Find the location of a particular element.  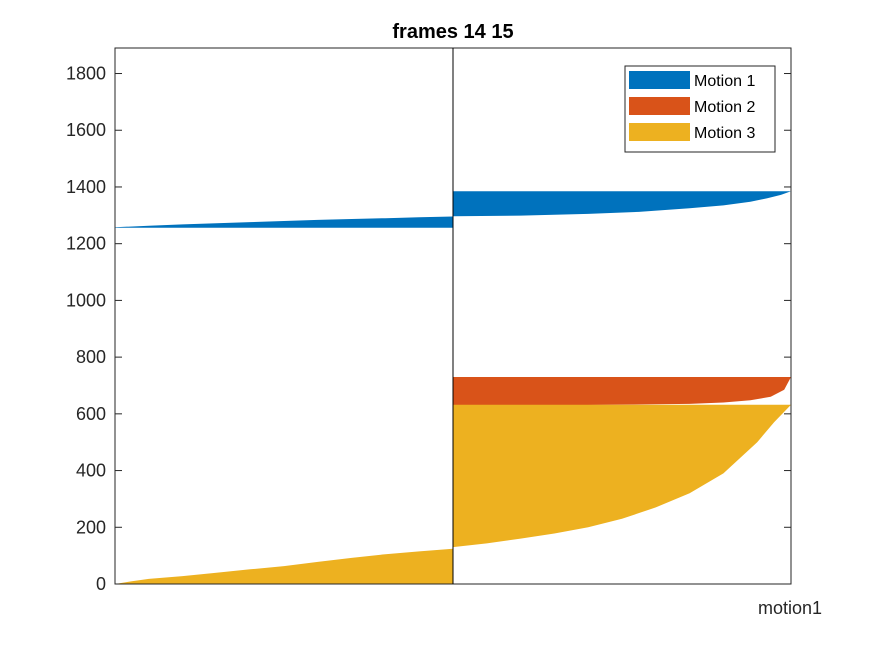

legend-label-motion3: Motion 3 is located at coordinates (724, 133).